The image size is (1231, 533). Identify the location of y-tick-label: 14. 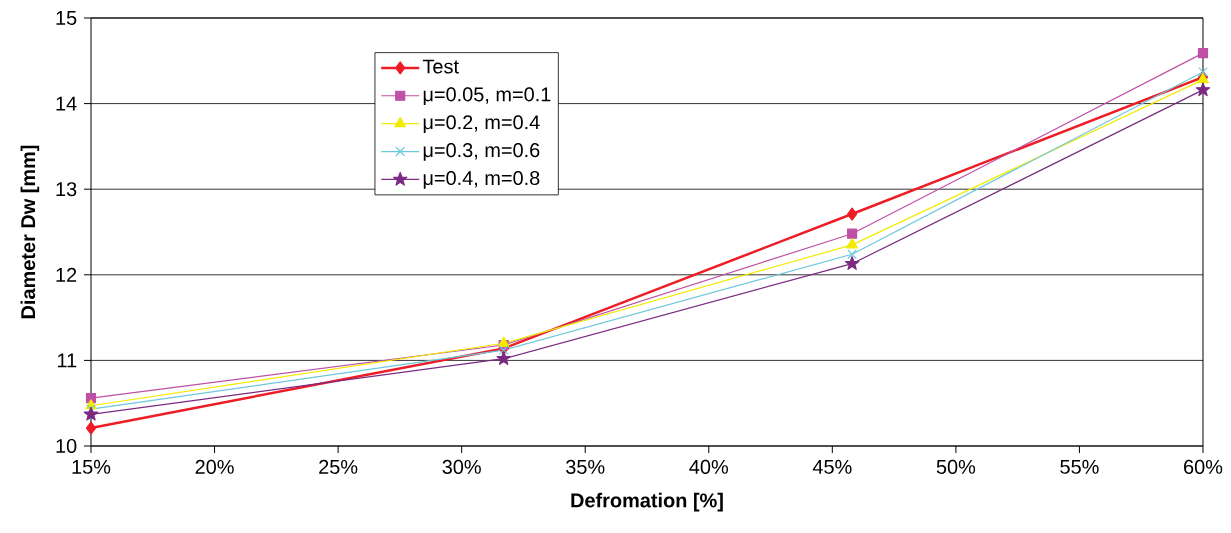
(66, 103).